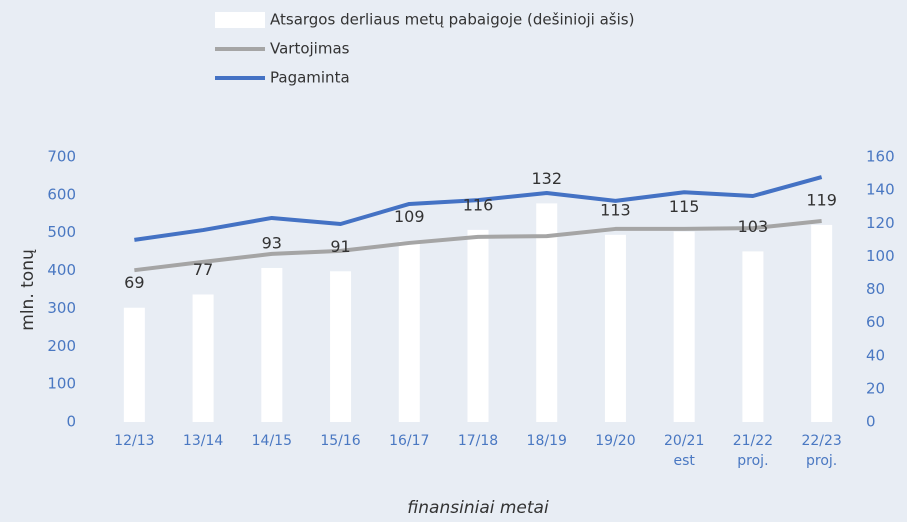 The width and height of the screenshot is (907, 522). Describe the element at coordinates (871, 422) in the screenshot. I see `y2-tick-label: 0` at that location.